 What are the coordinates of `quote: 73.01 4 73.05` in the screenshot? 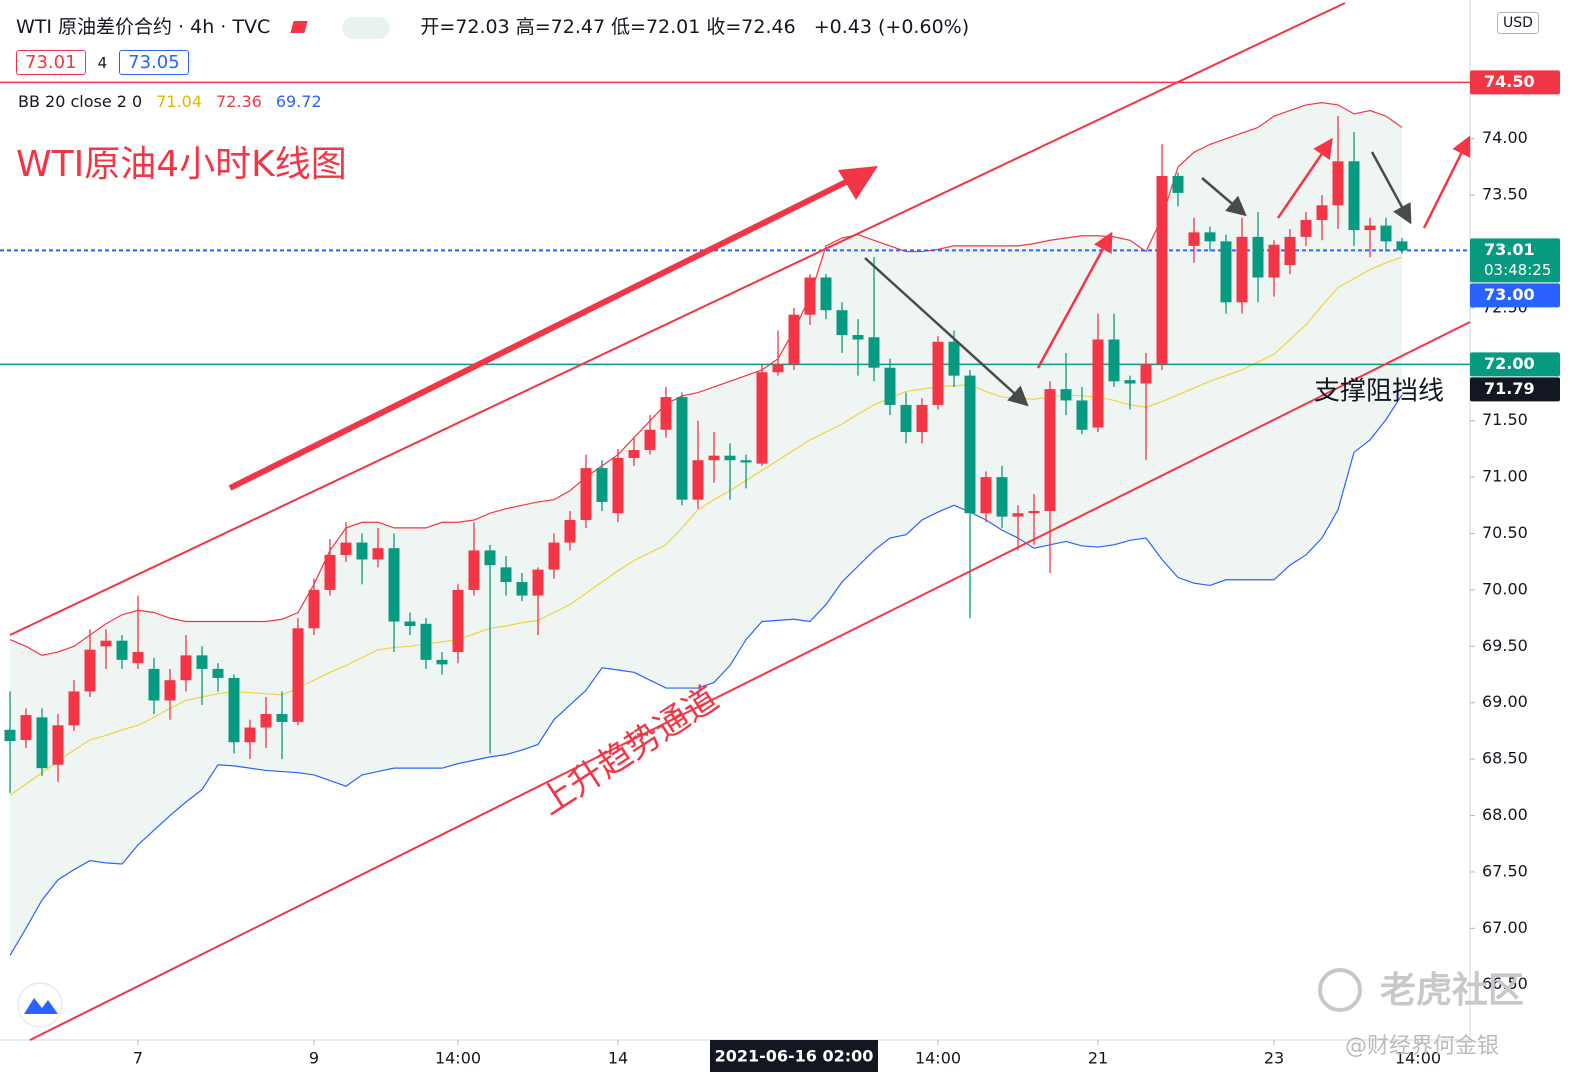 It's located at (105, 62).